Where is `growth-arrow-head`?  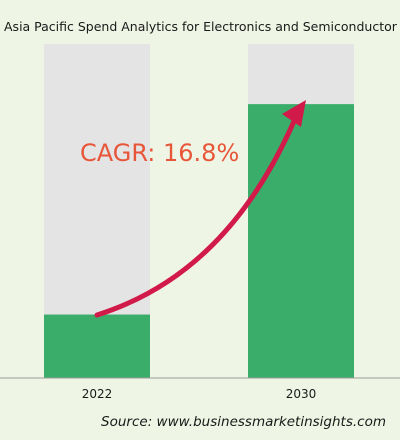 growth-arrow-head is located at coordinates (294, 113).